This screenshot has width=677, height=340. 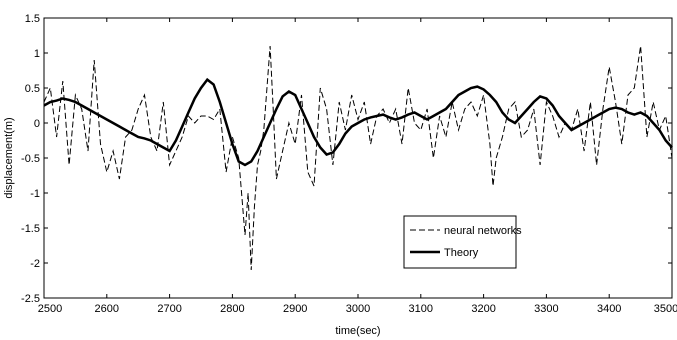 What do you see at coordinates (609, 309) in the screenshot?
I see `x-tick-label: 3400` at bounding box center [609, 309].